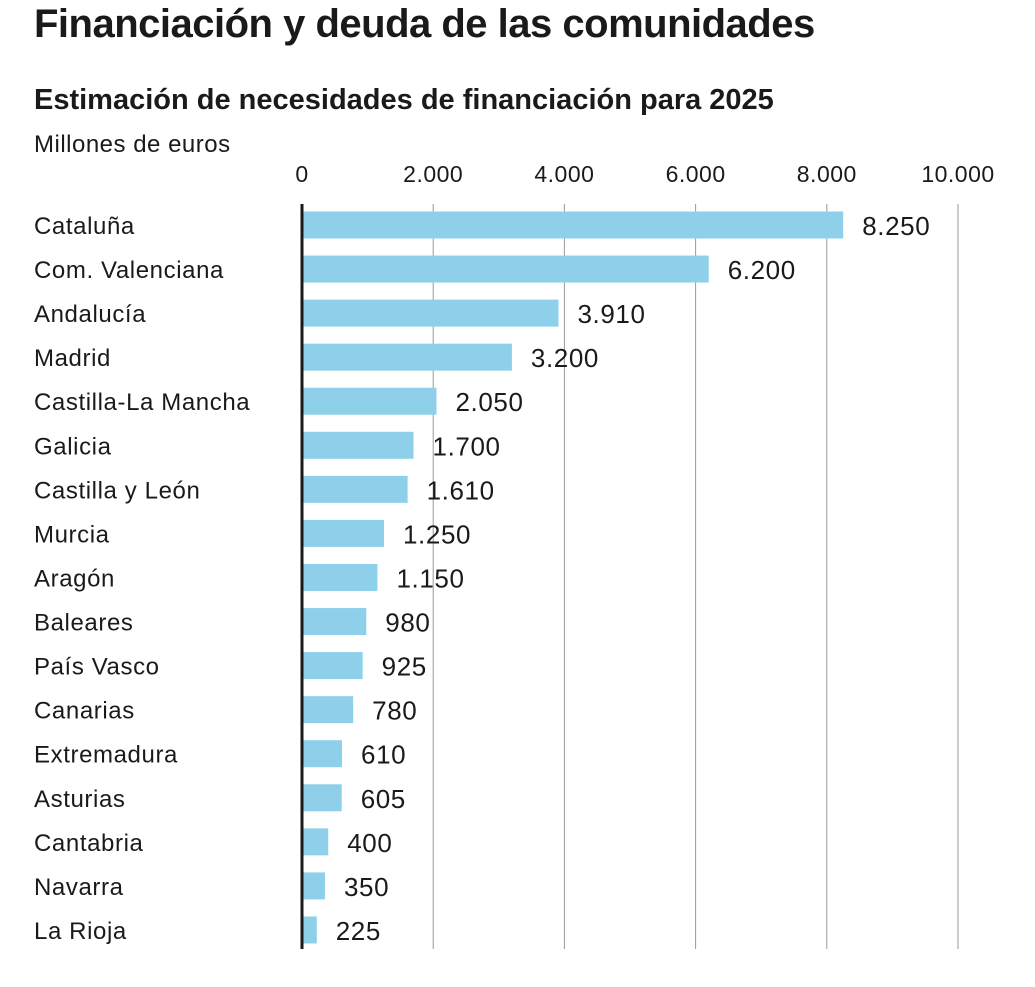 This screenshot has height=987, width=1035. What do you see at coordinates (644, 174) in the screenshot?
I see `x-tick-labels: 0 2.000 4.000 6.000 8.000 10.000` at bounding box center [644, 174].